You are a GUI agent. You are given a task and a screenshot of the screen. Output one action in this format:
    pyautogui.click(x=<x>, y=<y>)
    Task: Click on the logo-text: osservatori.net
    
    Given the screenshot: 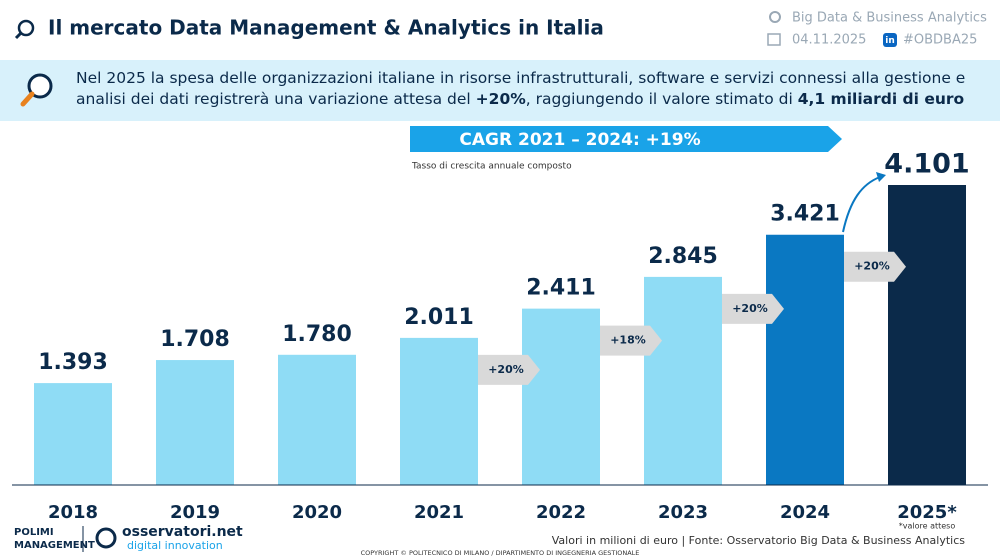 What is the action you would take?
    pyautogui.click(x=182, y=532)
    